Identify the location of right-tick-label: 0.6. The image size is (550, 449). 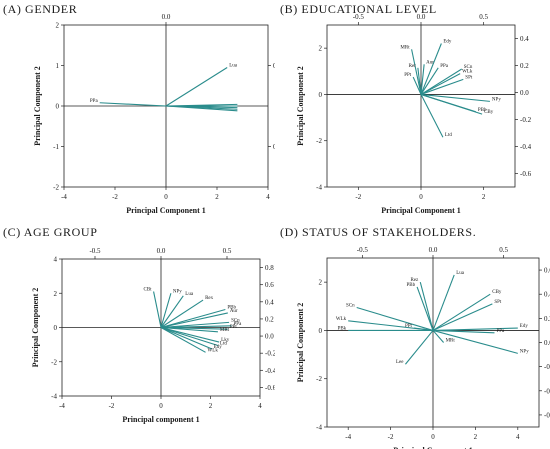
(269, 285).